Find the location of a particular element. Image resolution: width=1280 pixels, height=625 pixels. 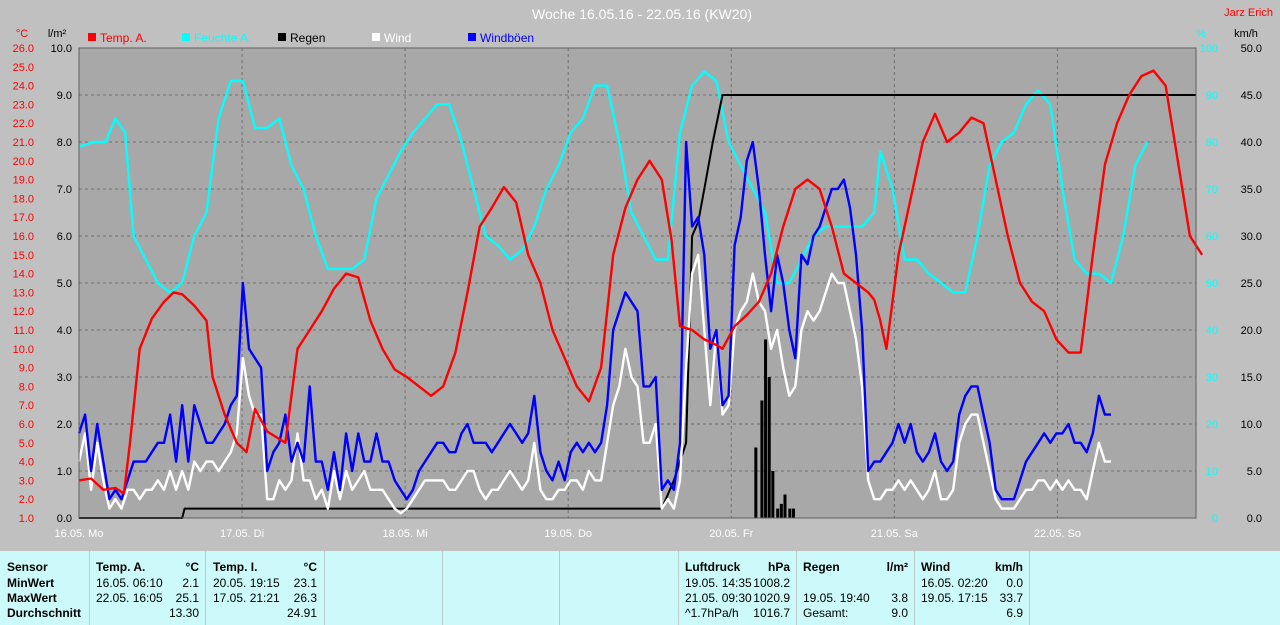

humidity-tick-label: 70 is located at coordinates (1212, 190).